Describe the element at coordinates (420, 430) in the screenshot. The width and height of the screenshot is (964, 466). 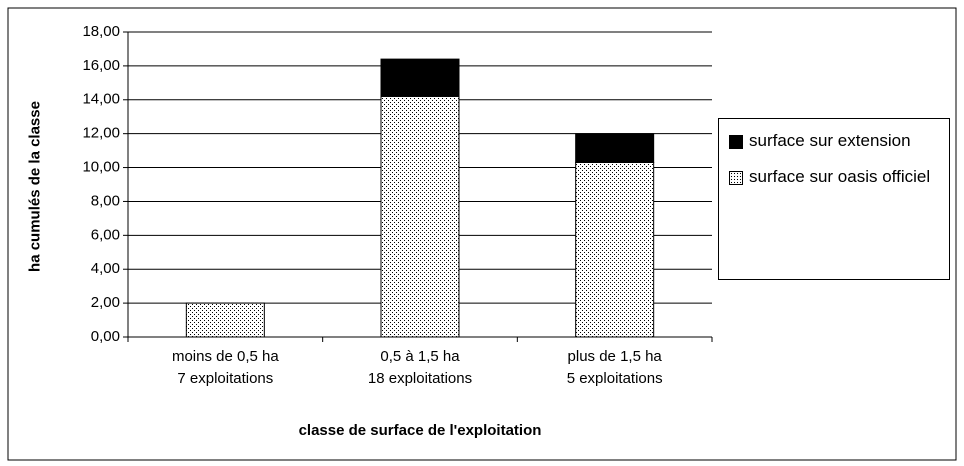
I see `x-axis-title: classe de surface de l'exploitation` at that location.